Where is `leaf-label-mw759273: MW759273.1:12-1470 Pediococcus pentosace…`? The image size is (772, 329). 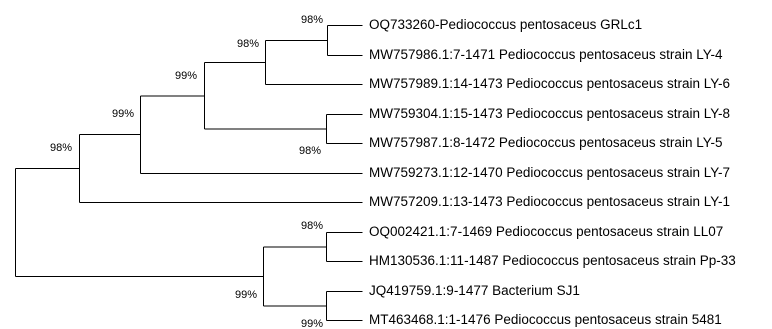 leaf-label-mw759273: MW759273.1:12-1470 Pediococcus pentosace… is located at coordinates (549, 172).